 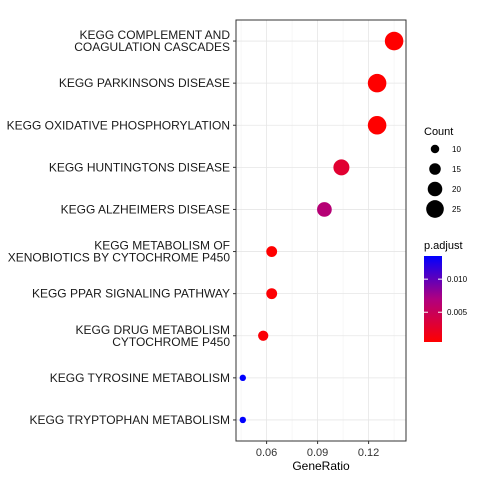 I want to click on y-tick-label: KEGG TYROSINE METABOLISM, so click(x=140, y=378).